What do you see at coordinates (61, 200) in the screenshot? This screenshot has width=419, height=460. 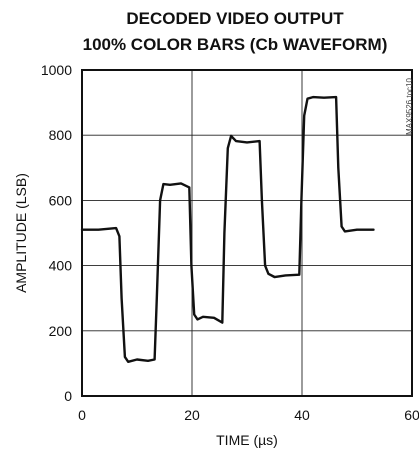 I see `y-tick-label-600: 600` at bounding box center [61, 200].